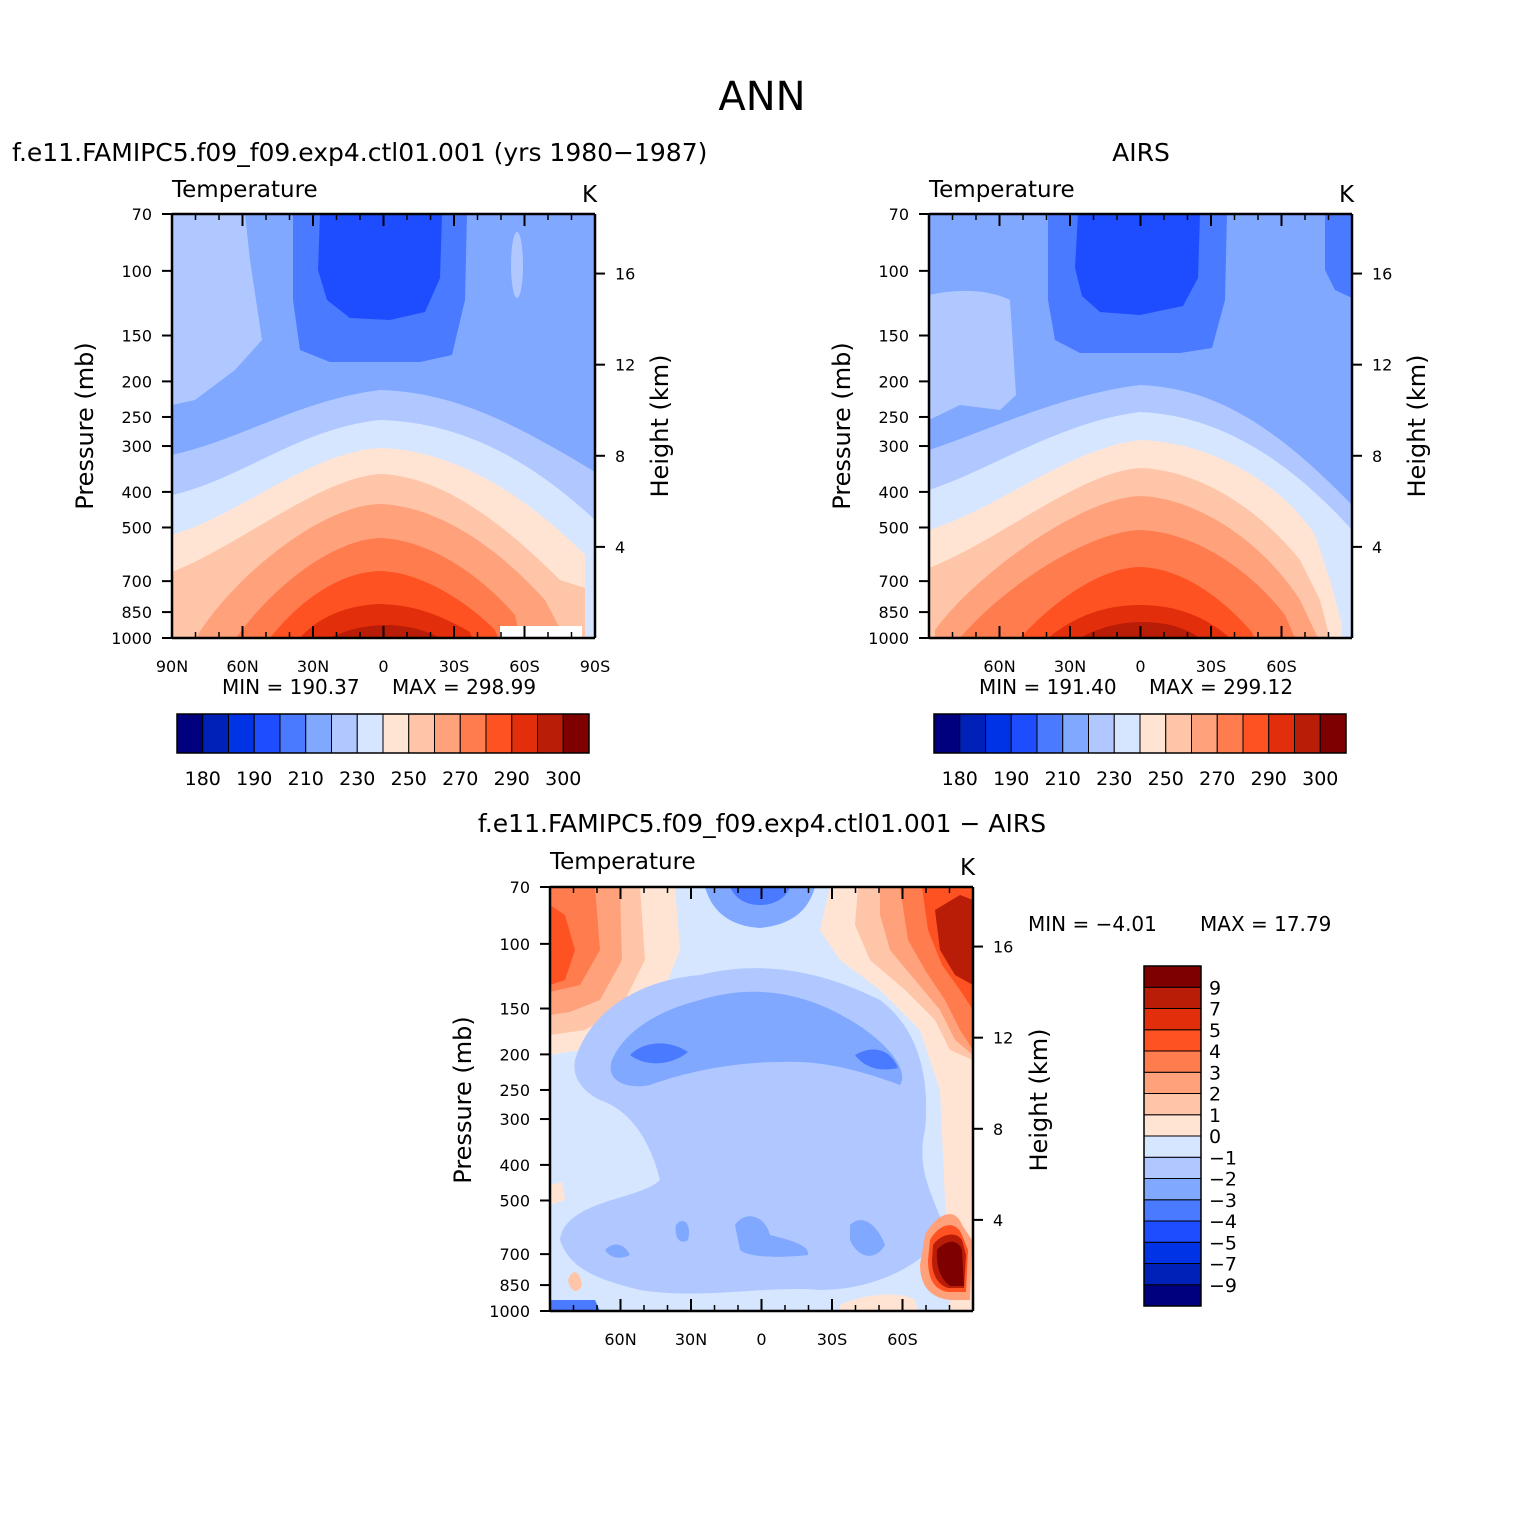  Describe the element at coordinates (1215, 1010) in the screenshot. I see `colorbar-label-13: 7` at that location.